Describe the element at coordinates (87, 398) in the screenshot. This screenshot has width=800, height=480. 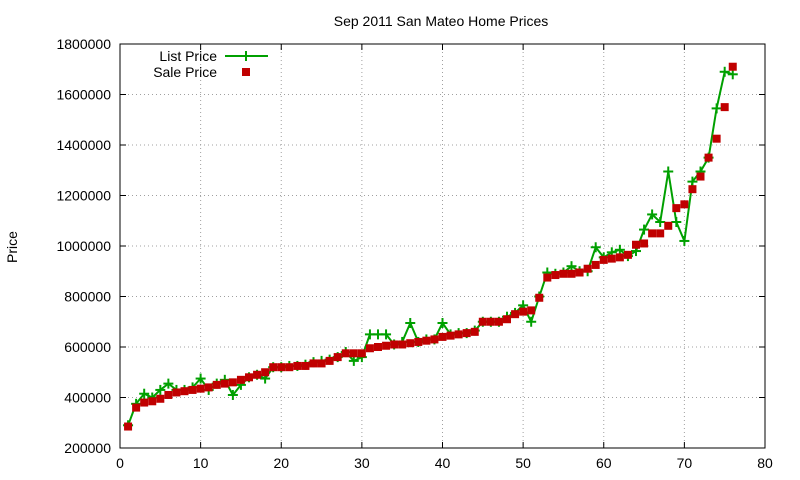
I see `y-tick-label: 400000` at that location.